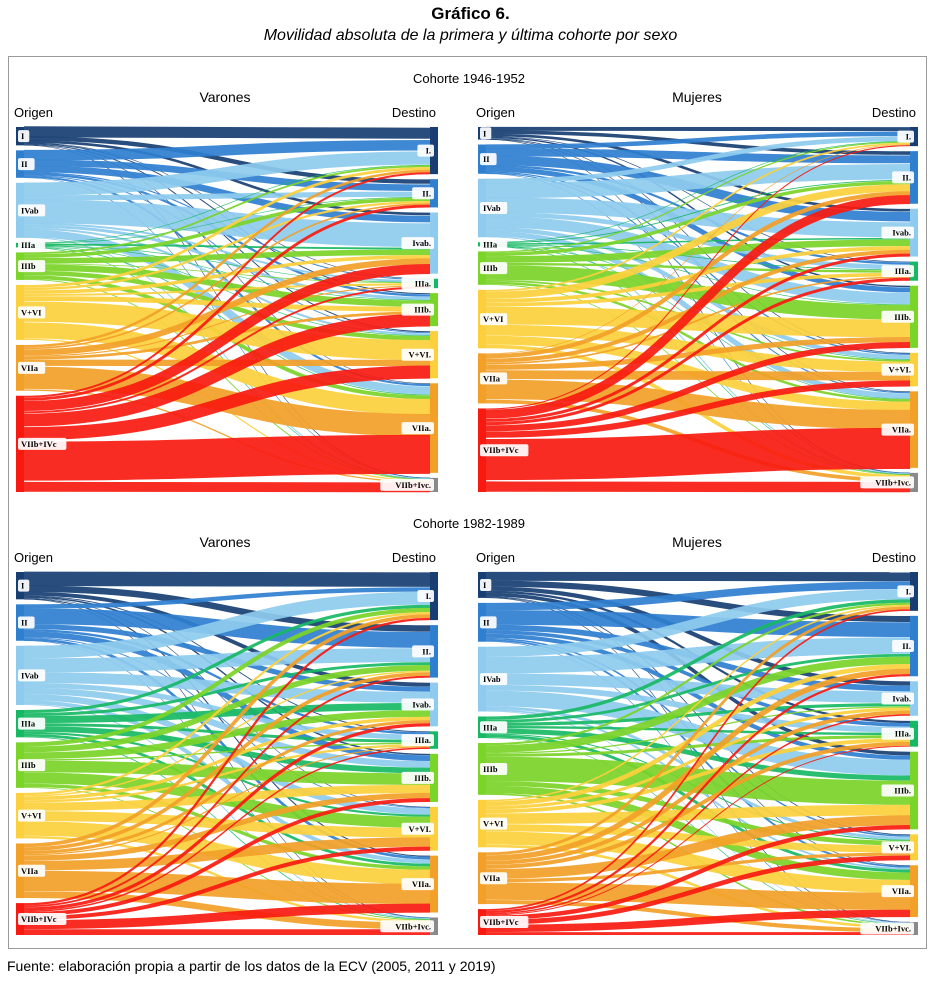  What do you see at coordinates (902, 317) in the screenshot?
I see `node-label-text: IIIb.` at bounding box center [902, 317].